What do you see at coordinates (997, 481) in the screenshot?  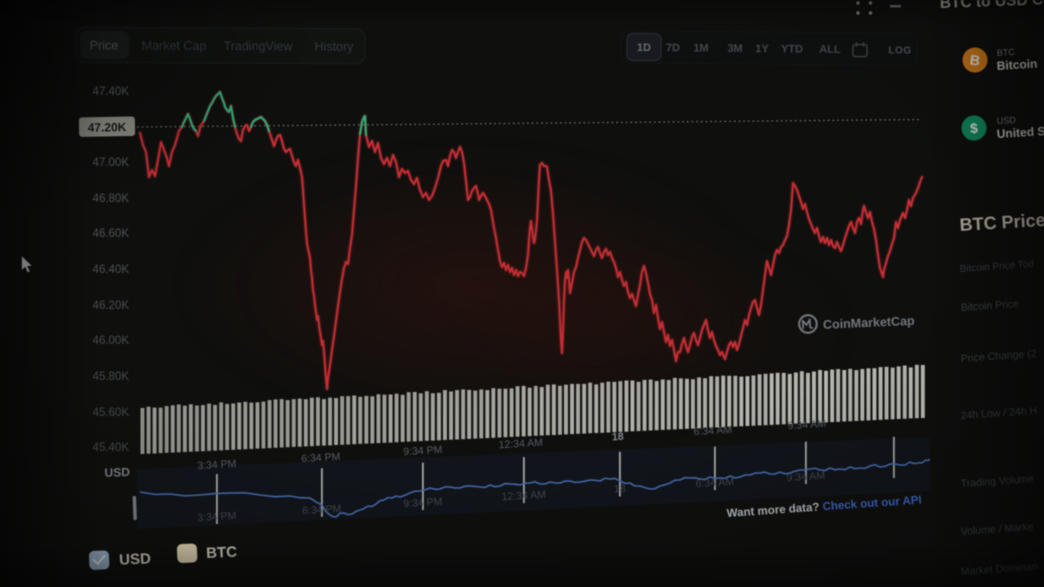 I see `svg-text: Trading Volume` at bounding box center [997, 481].